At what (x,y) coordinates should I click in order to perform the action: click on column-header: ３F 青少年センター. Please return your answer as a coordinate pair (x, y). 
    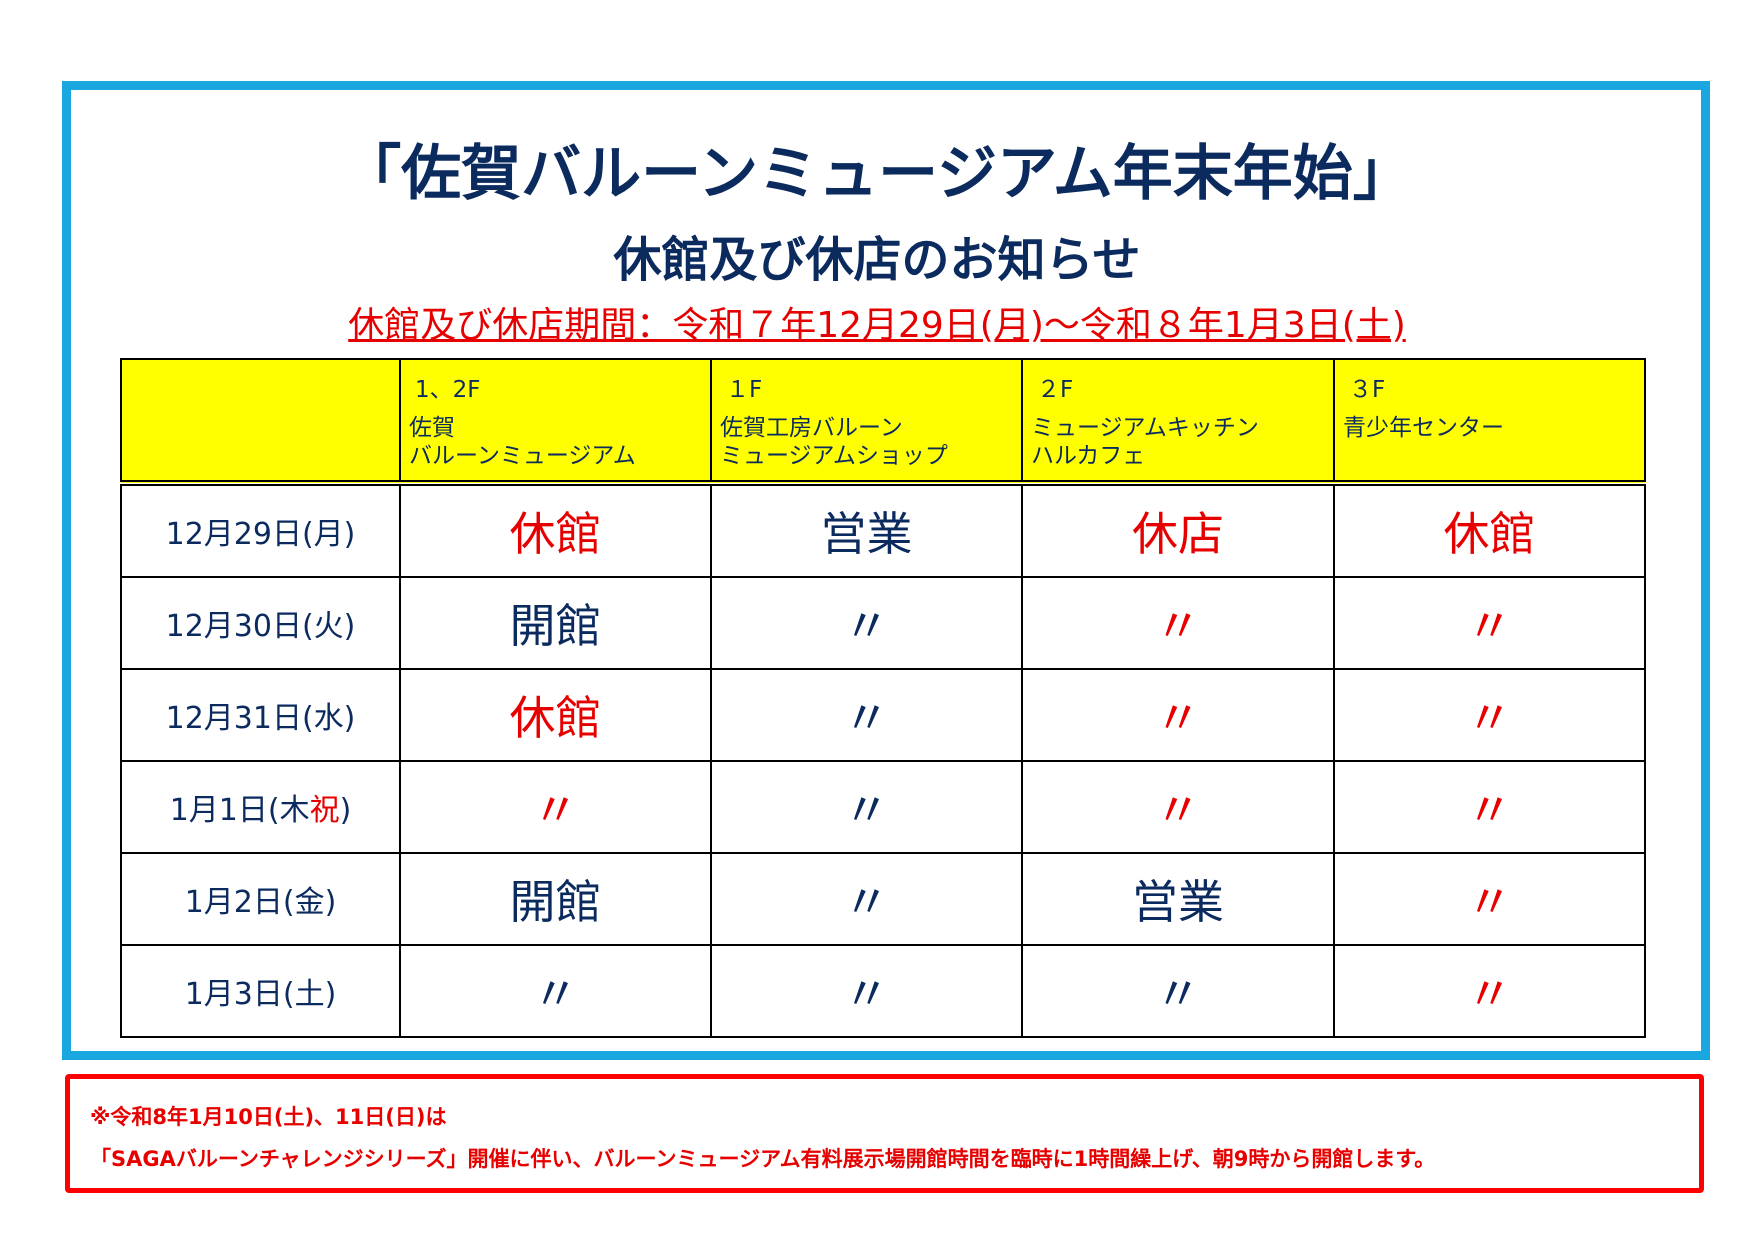
    Looking at the image, I should click on (1489, 422).